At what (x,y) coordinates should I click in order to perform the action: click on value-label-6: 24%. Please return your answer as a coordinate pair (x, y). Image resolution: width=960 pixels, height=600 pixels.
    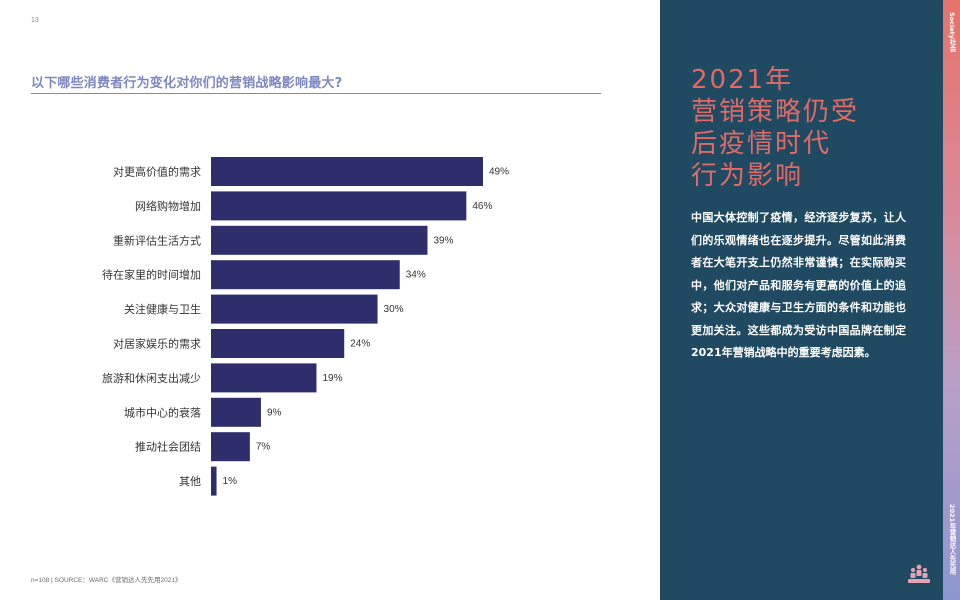
    Looking at the image, I should click on (360, 344).